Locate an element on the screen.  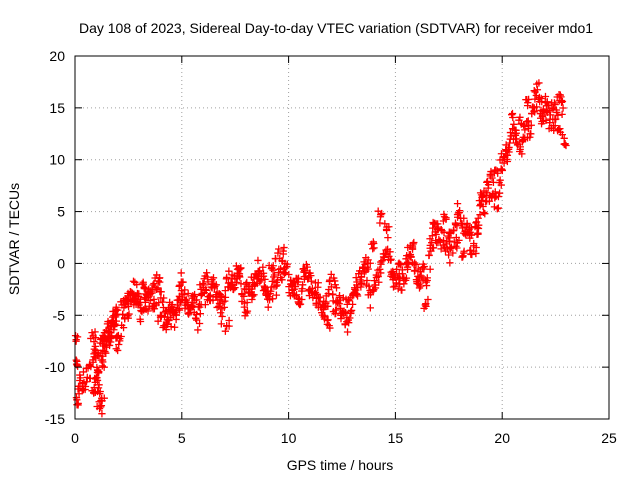
y-tick-label: 5 is located at coordinates (61, 212).